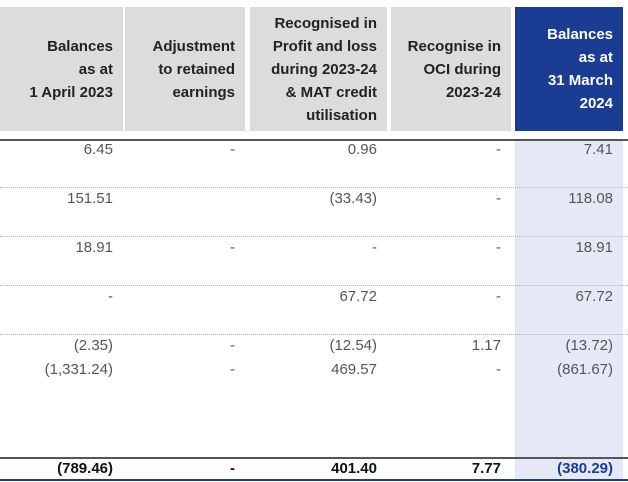  Describe the element at coordinates (451, 69) in the screenshot. I see `header-oci: Recognise in OCI during 2023-24` at that location.